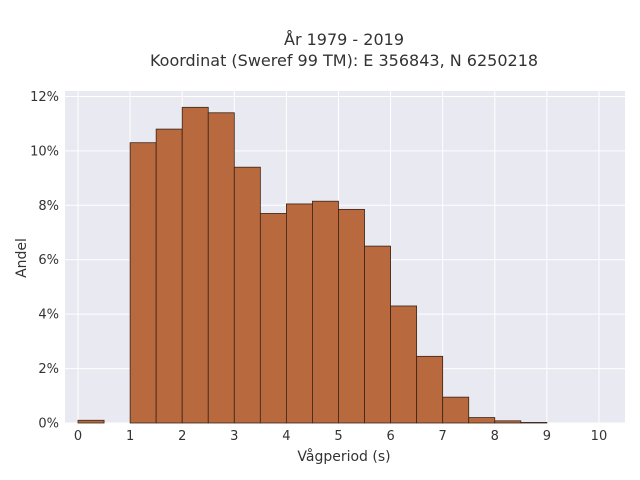 This screenshot has height=480, width=640. Describe the element at coordinates (547, 436) in the screenshot. I see `x-tick-label: 9` at that location.